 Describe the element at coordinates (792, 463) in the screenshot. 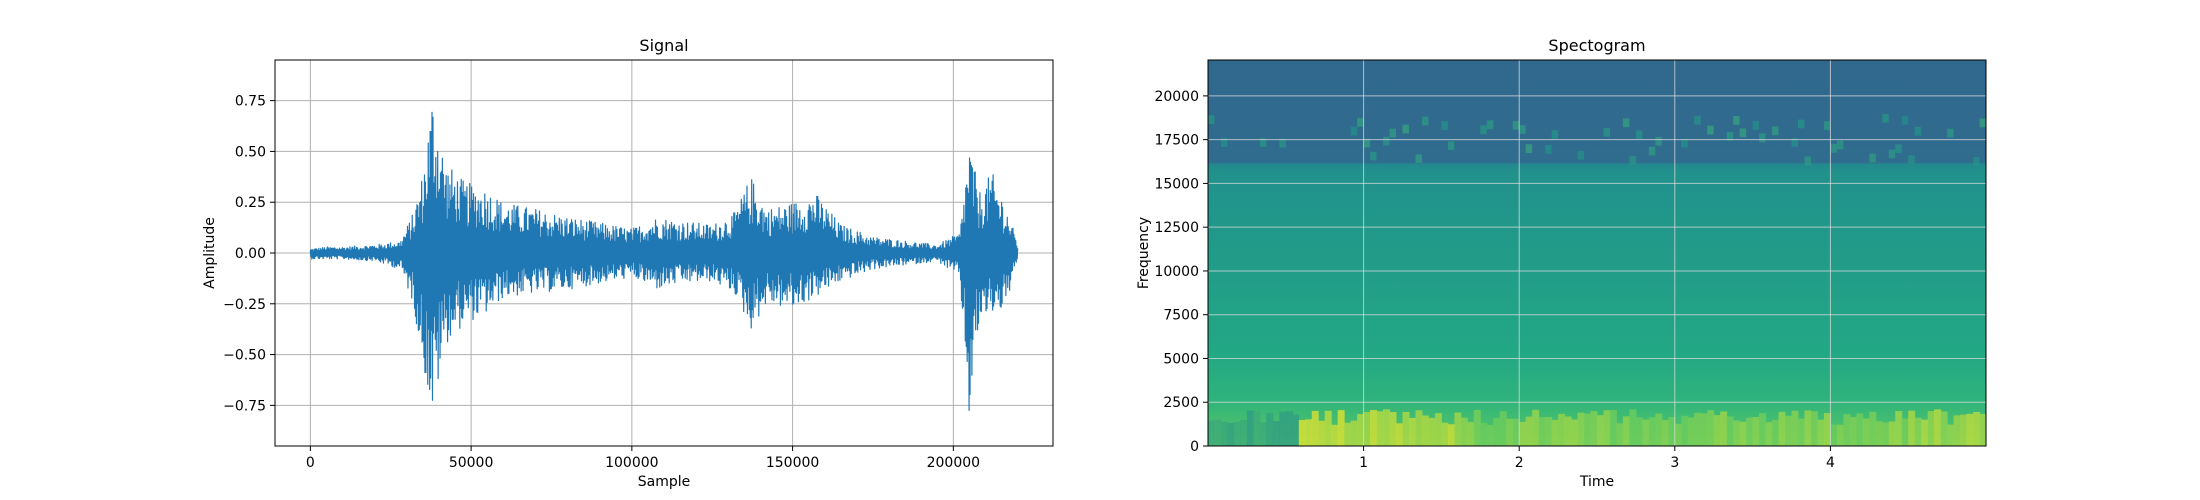

I see `x-tick-label: 150000` at that location.